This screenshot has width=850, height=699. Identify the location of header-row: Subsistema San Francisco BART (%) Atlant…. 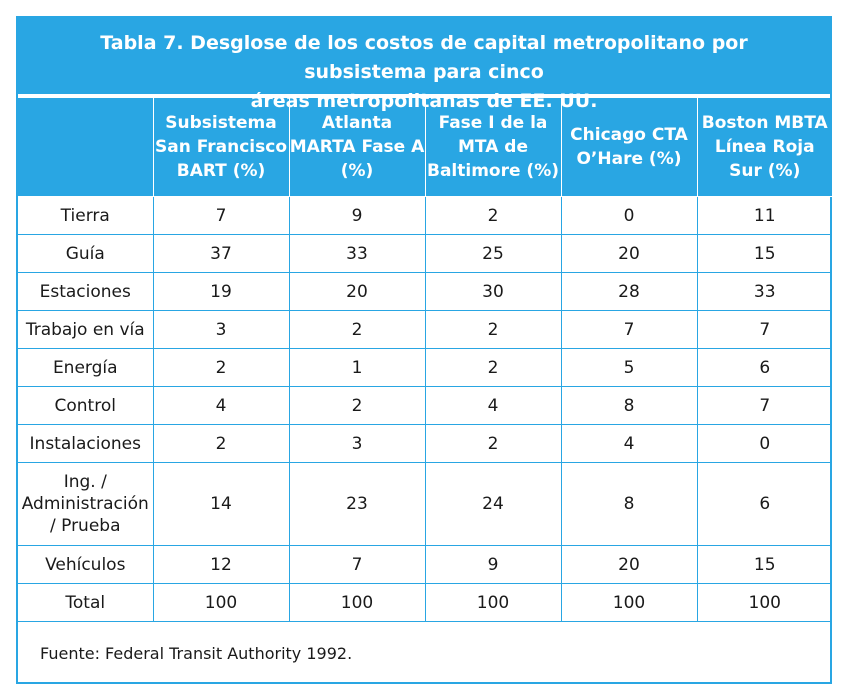
(425, 147).